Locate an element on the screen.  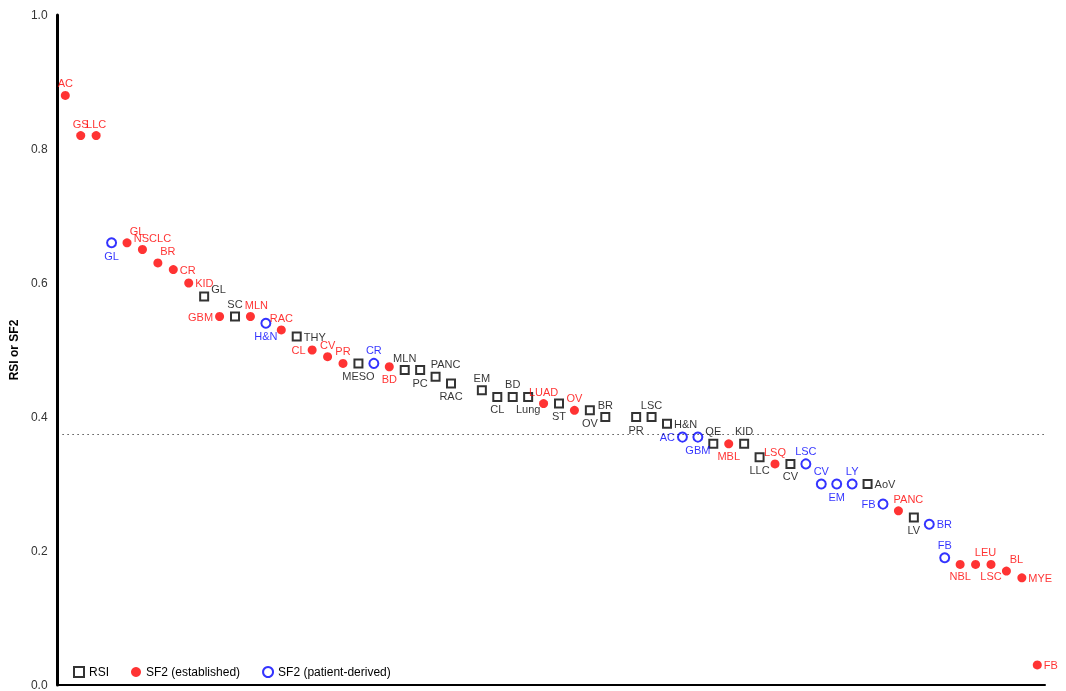
data-label: CR is located at coordinates (373, 350).